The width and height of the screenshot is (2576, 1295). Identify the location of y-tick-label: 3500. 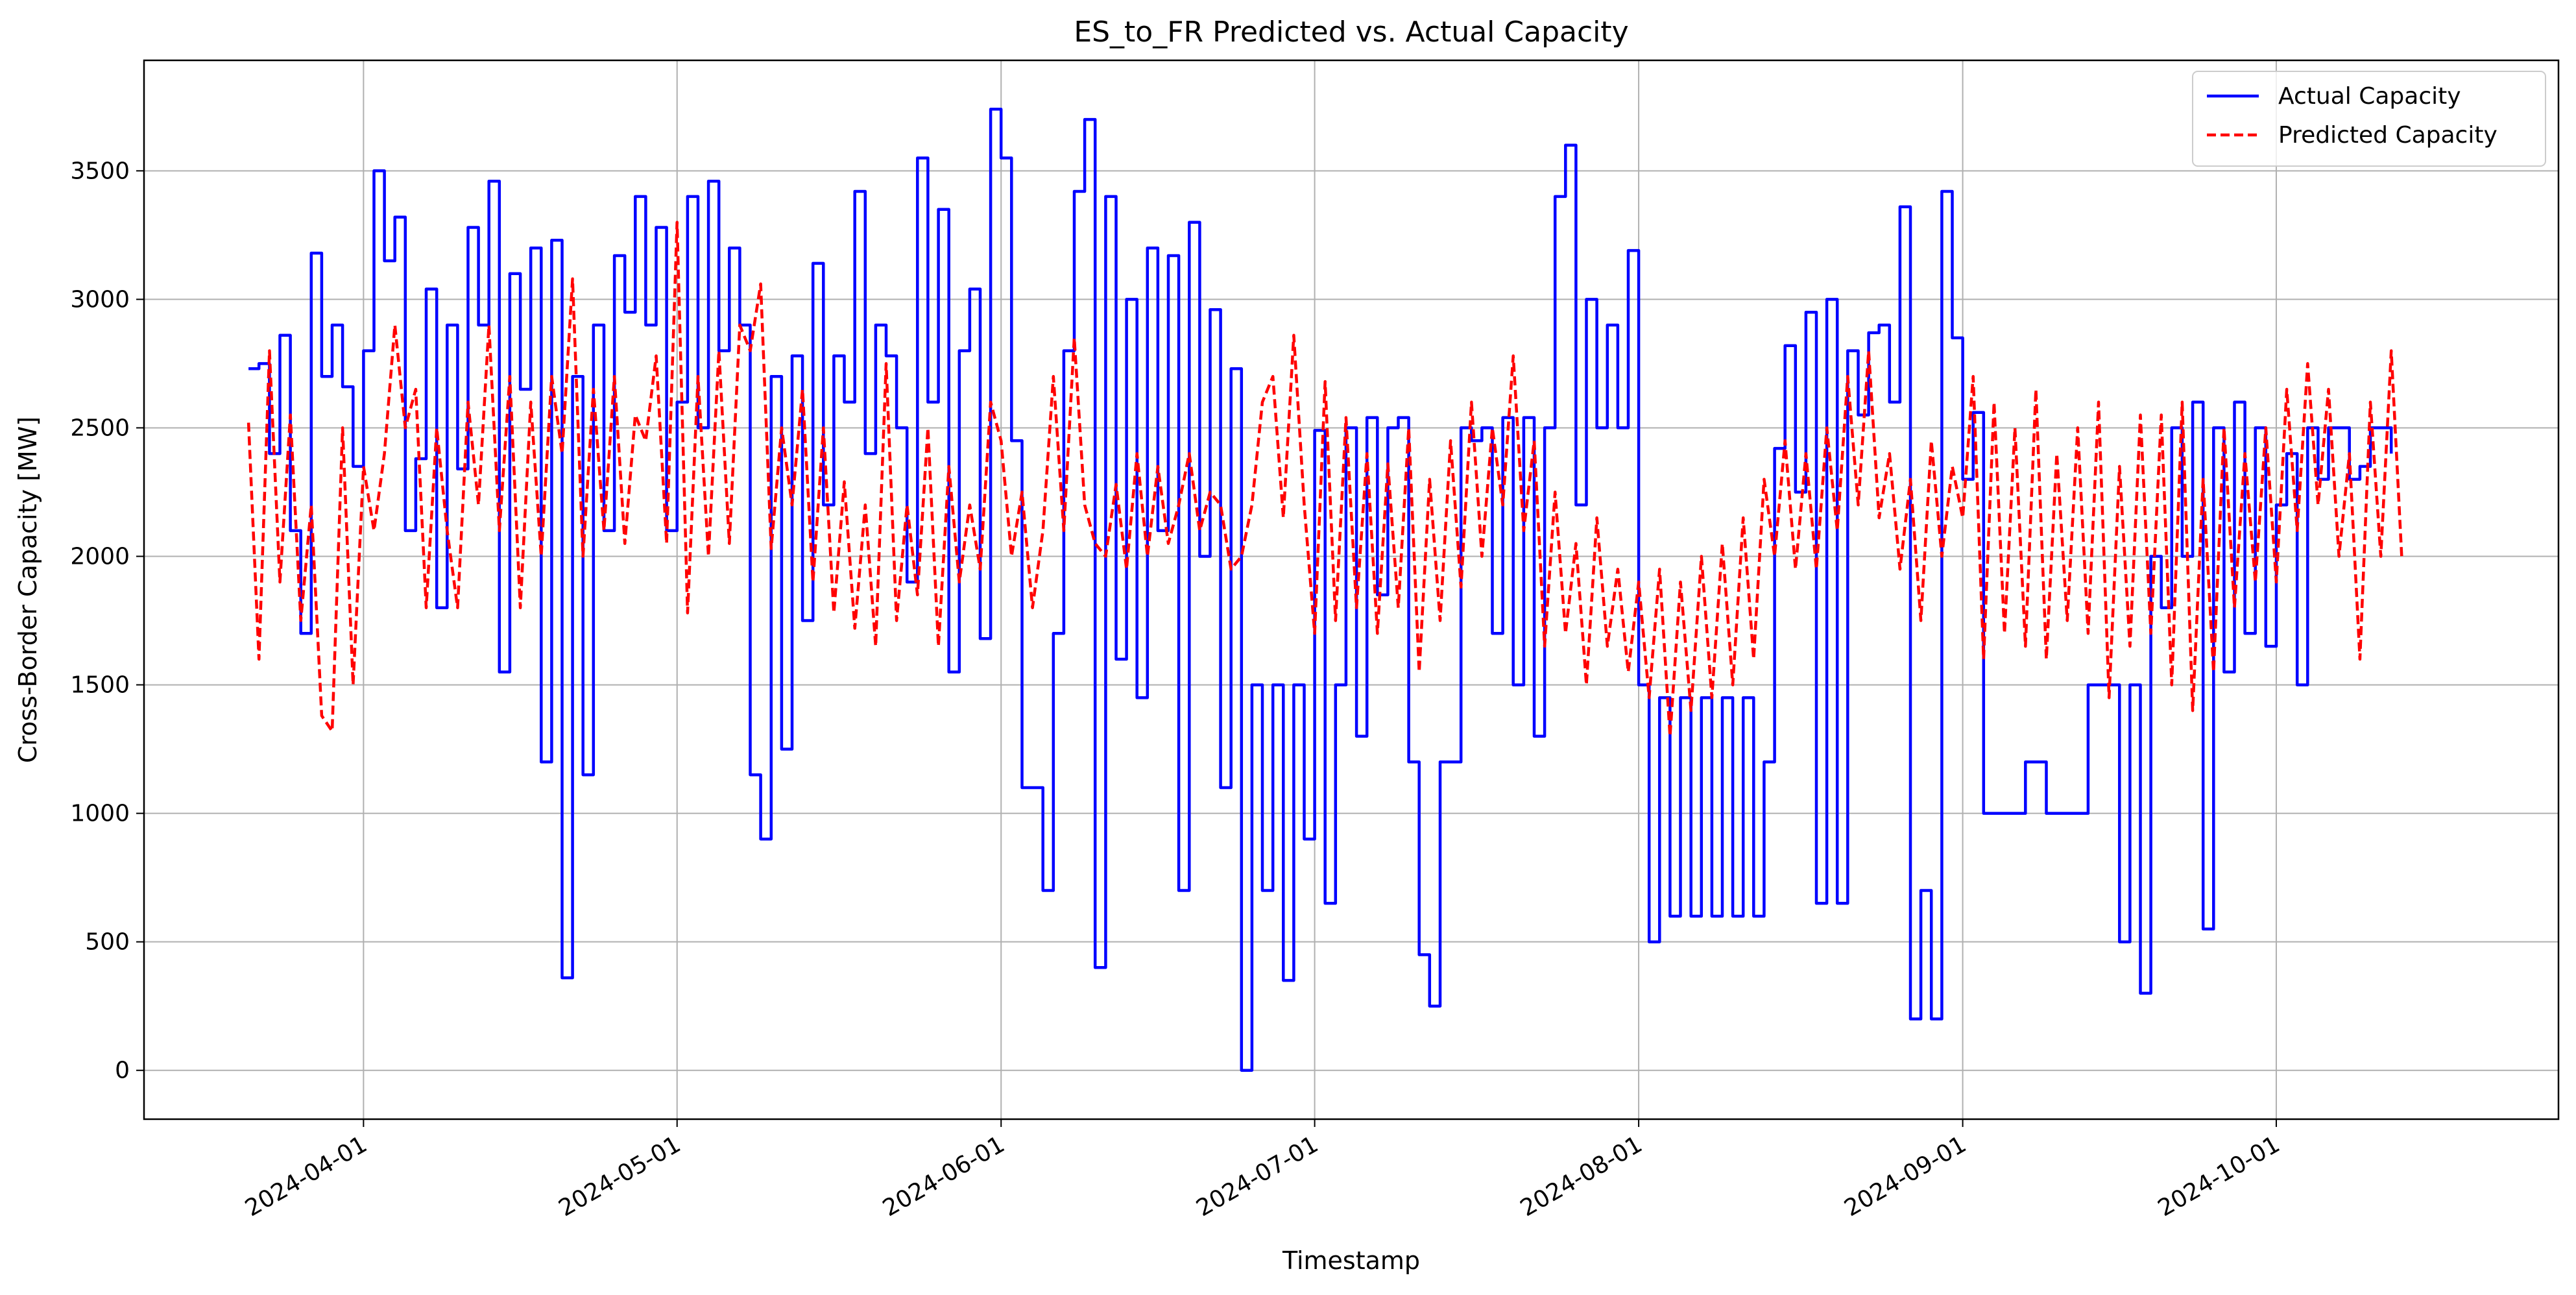
(100, 171).